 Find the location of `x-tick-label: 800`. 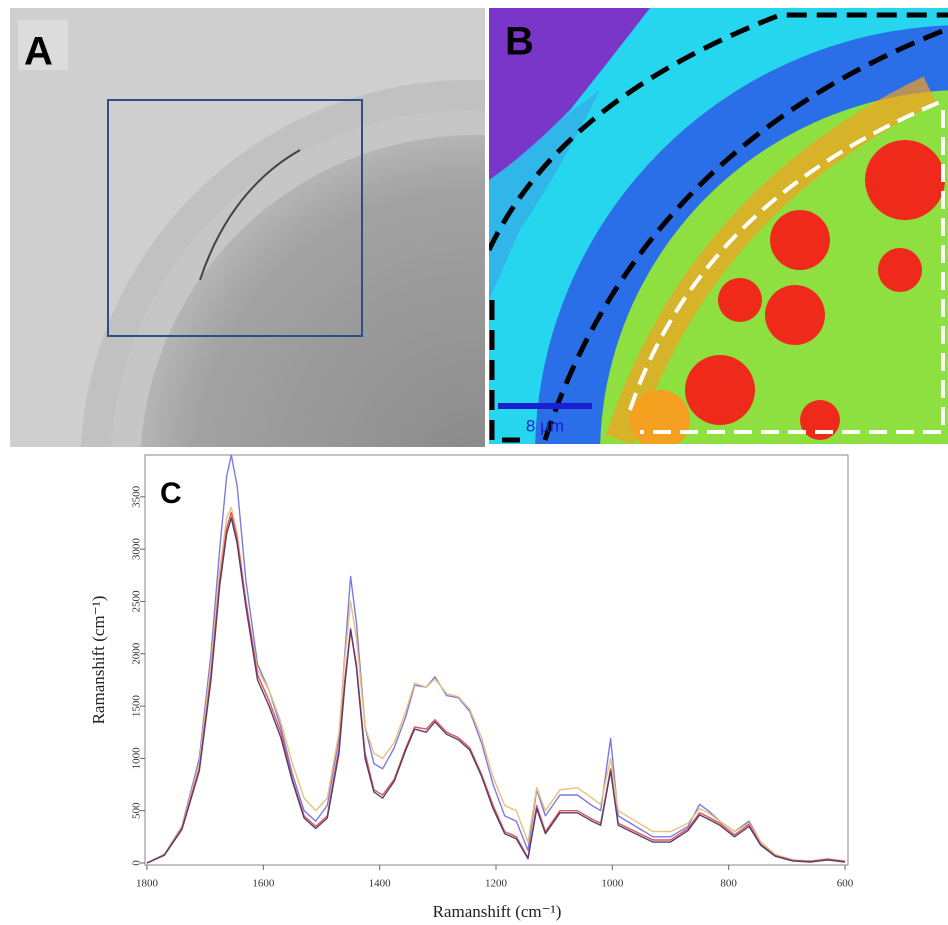

x-tick-label: 800 is located at coordinates (728, 884).